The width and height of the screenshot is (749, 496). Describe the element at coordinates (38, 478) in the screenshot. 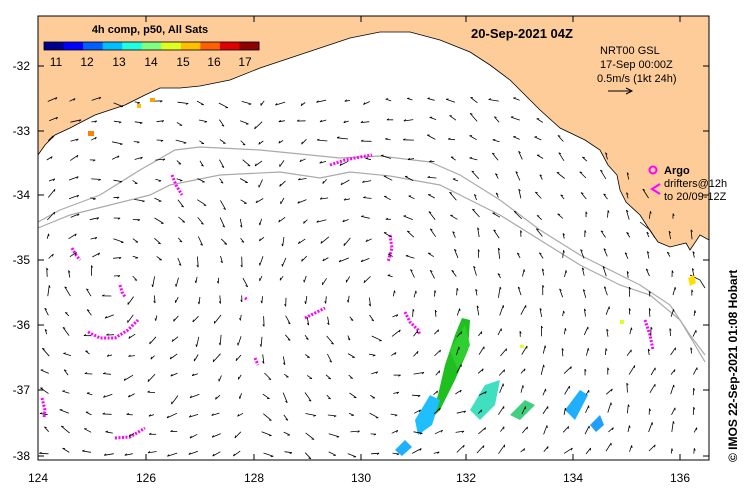

I see `x-tick-label: 124` at that location.